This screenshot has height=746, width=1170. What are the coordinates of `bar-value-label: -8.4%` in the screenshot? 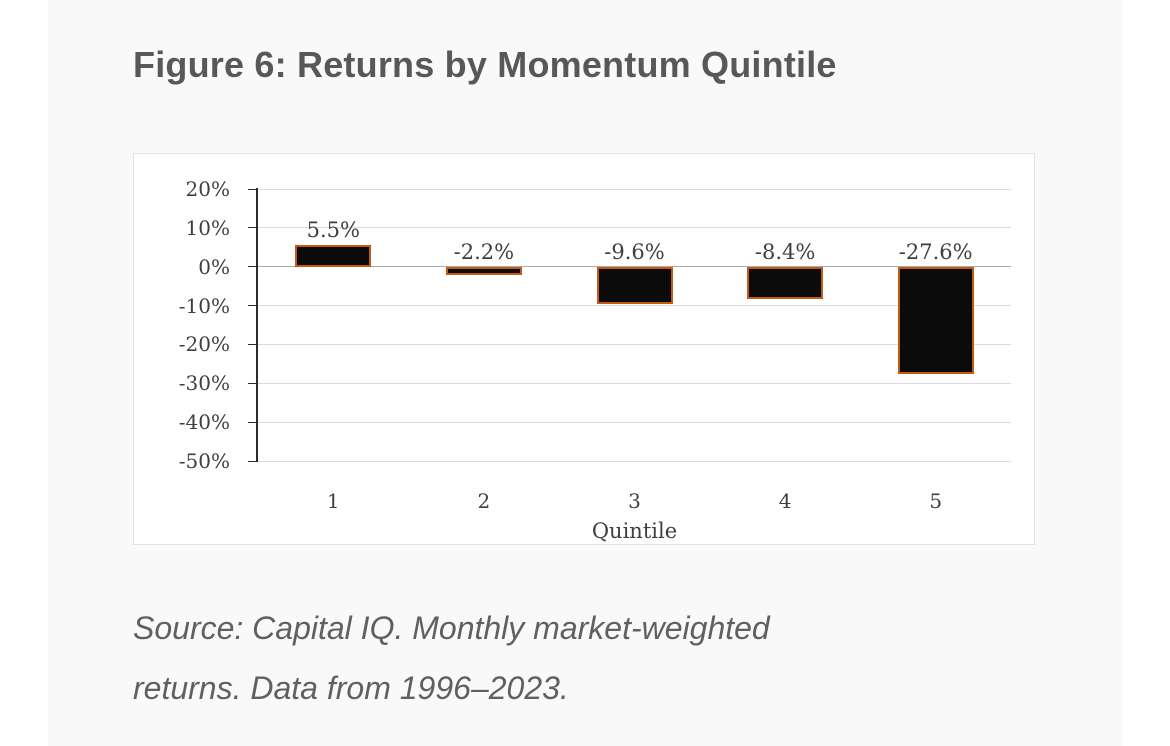 It's located at (785, 251).